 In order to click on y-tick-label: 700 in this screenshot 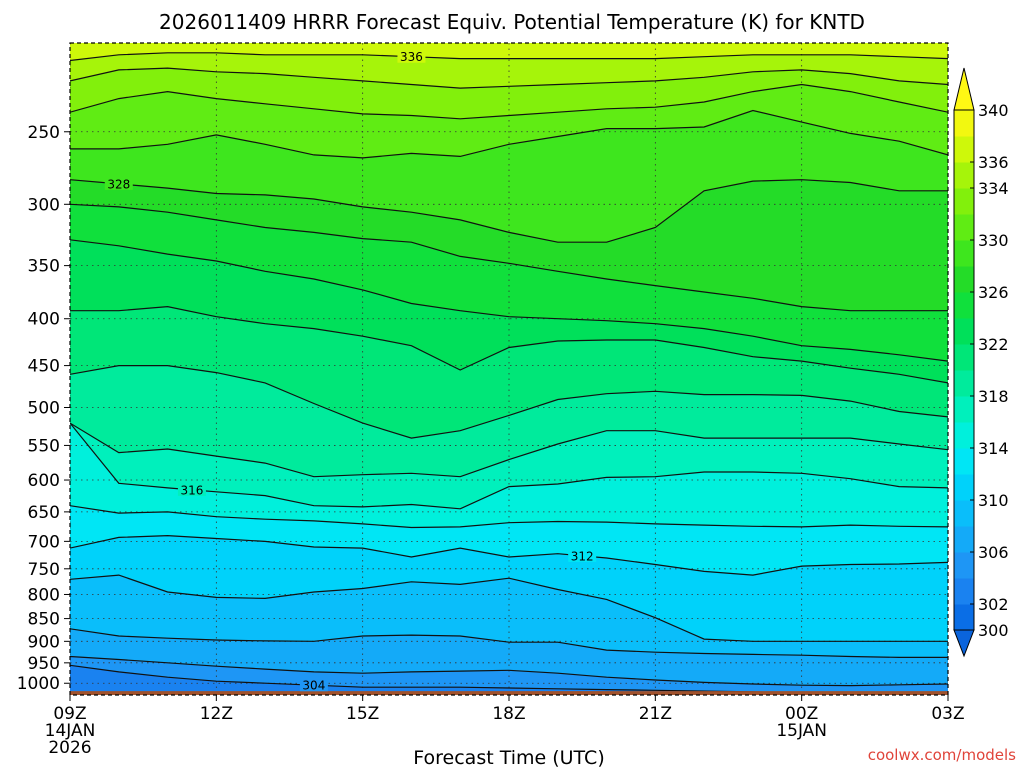, I will do `click(44, 542)`.